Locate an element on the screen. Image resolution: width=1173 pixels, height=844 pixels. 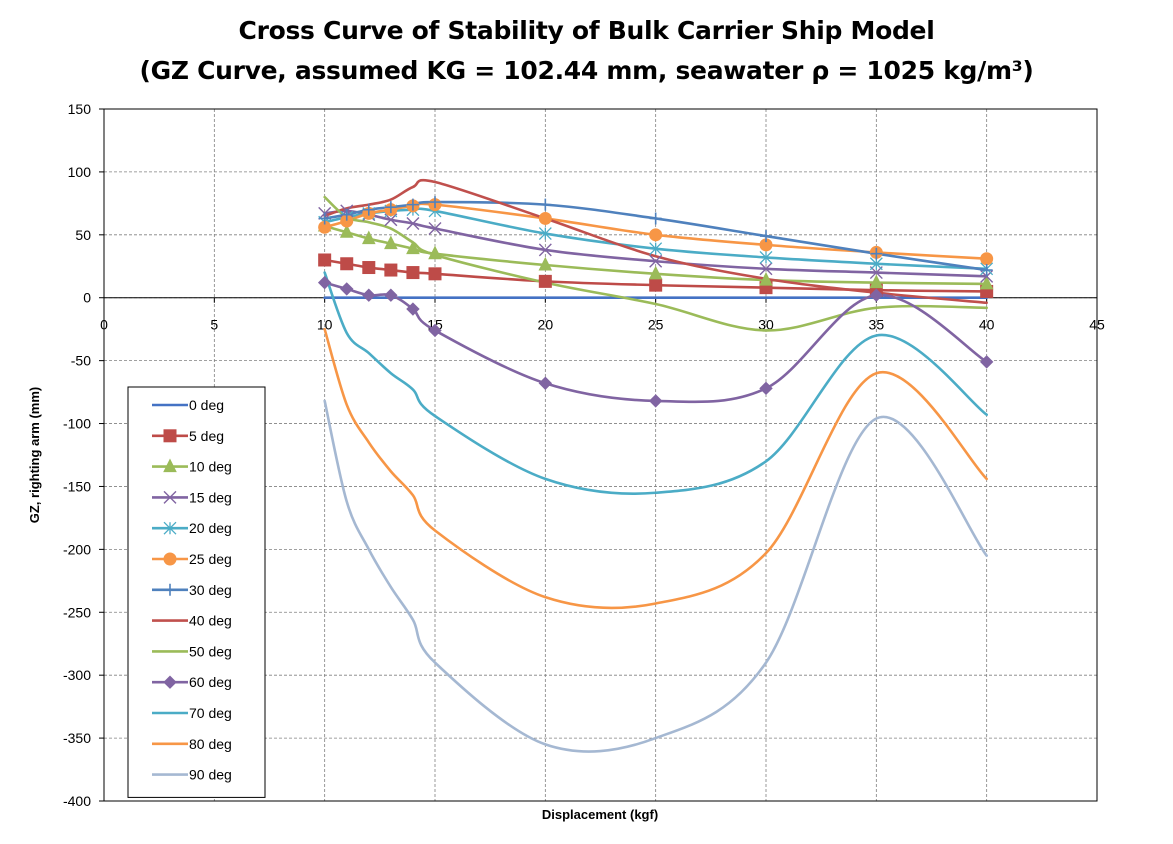
legend-label: 5 deg is located at coordinates (206, 436).